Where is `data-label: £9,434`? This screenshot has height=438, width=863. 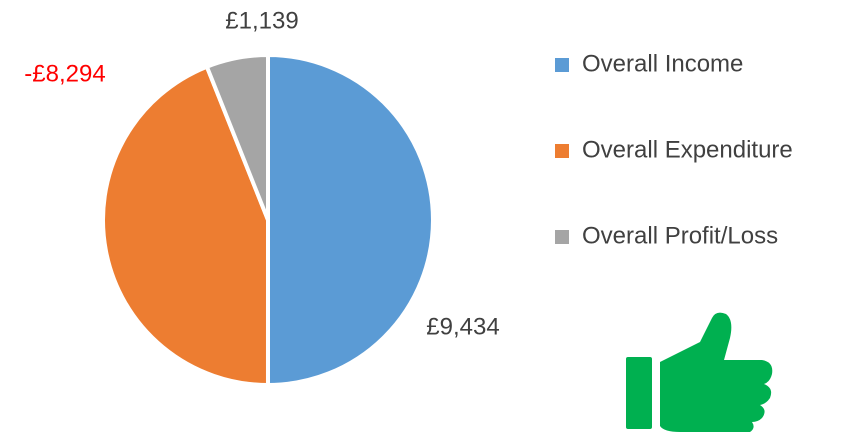
data-label: £9,434 is located at coordinates (462, 326).